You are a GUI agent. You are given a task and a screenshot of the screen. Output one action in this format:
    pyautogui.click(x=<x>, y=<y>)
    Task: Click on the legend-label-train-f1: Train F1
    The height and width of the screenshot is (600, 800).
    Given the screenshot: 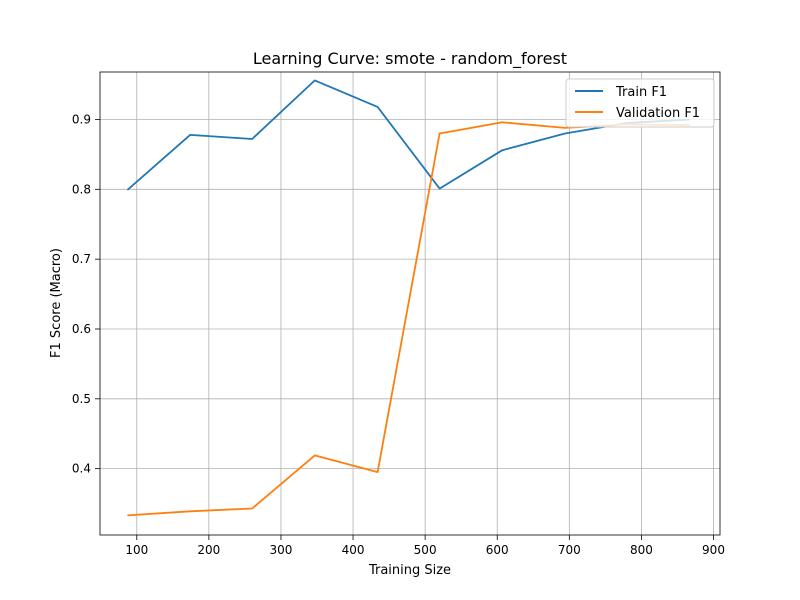 What is the action you would take?
    pyautogui.click(x=641, y=92)
    